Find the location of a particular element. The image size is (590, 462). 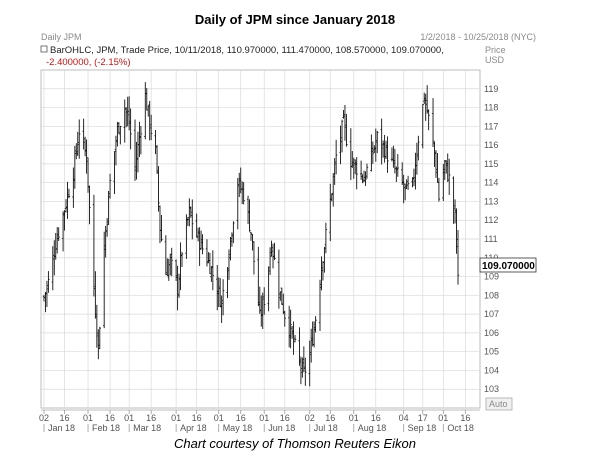

y-tick-label: 119 is located at coordinates (491, 89).